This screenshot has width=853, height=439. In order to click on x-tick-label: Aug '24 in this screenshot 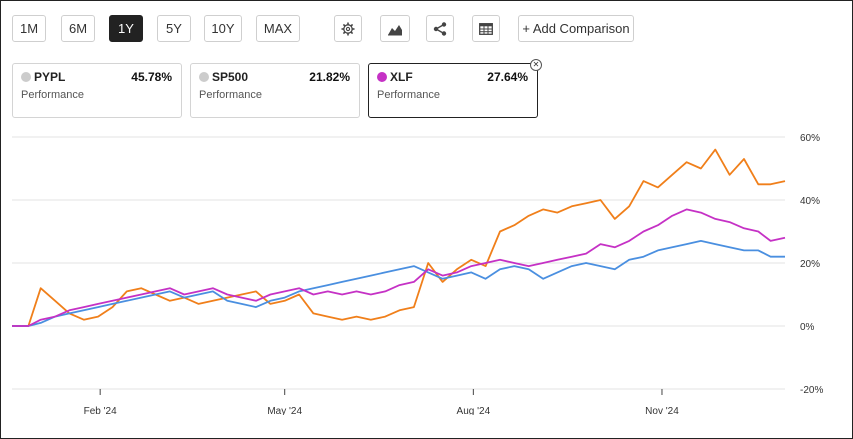, I will do `click(474, 410)`.